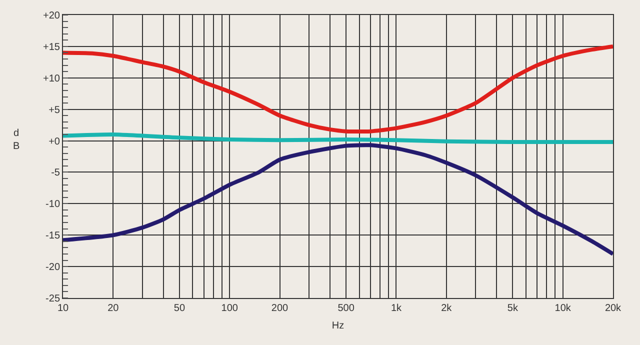 This screenshot has width=640, height=345. Describe the element at coordinates (53, 268) in the screenshot. I see `y-tick-label: -20` at that location.